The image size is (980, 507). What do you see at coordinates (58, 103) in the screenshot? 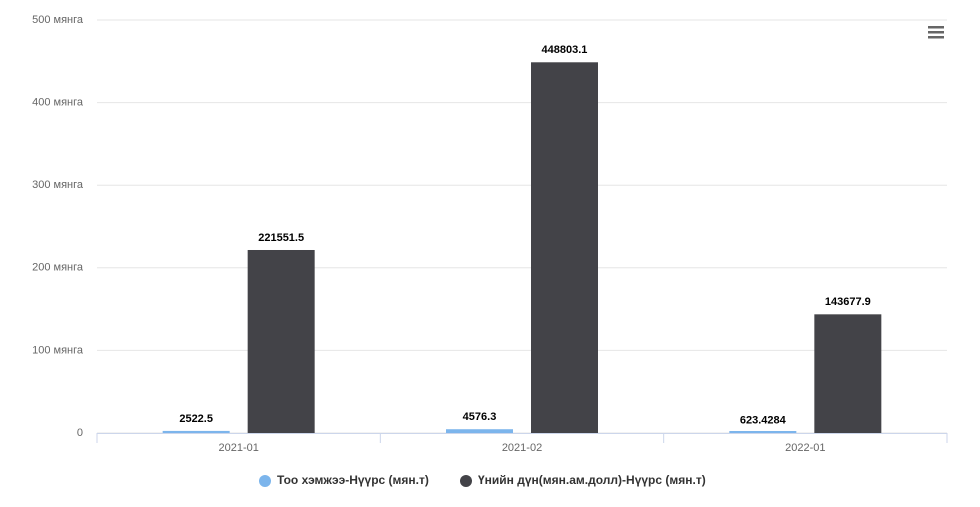
I see `y-tick-label: 400 мянга` at bounding box center [58, 103].